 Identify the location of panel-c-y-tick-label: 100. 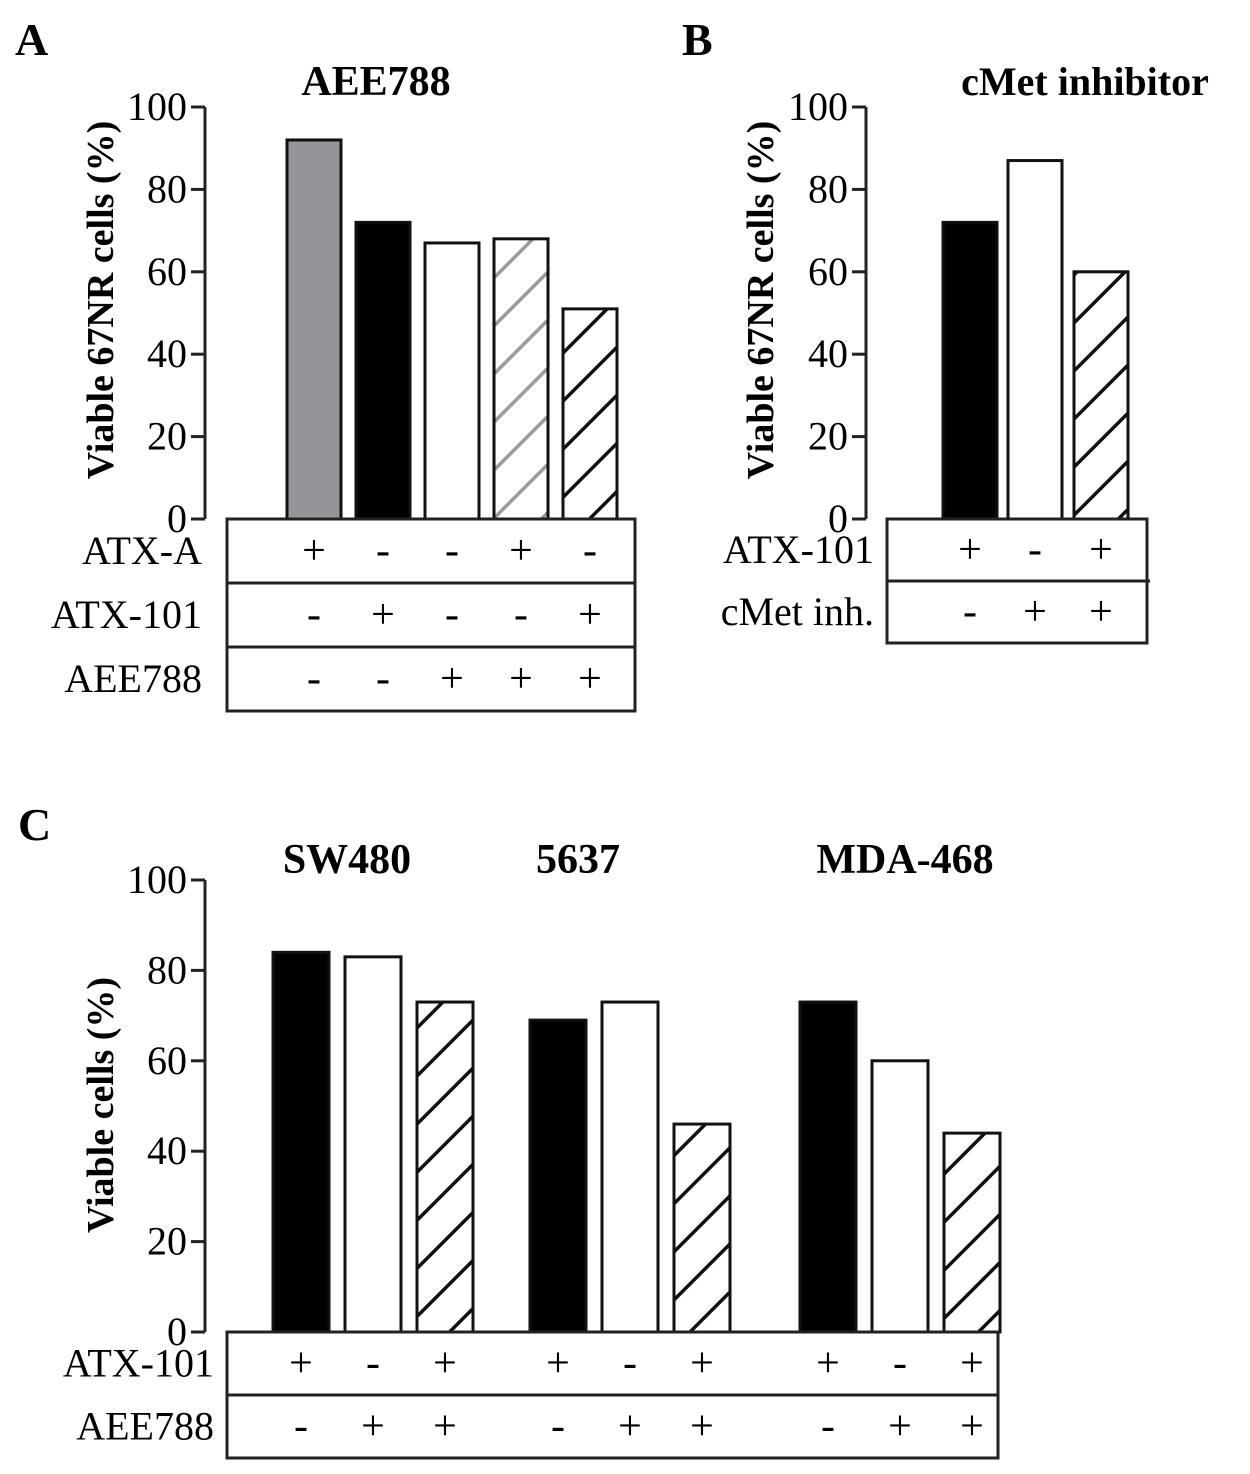
(157, 879).